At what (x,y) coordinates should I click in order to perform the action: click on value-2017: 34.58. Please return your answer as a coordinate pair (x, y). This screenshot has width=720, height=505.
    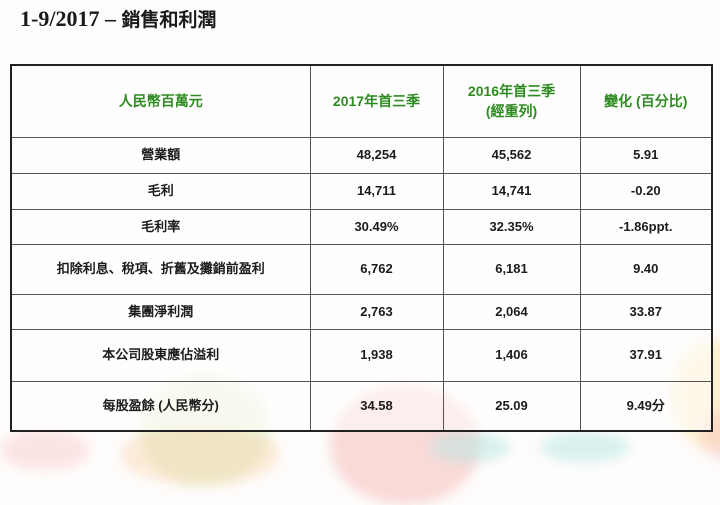
    Looking at the image, I should click on (376, 406).